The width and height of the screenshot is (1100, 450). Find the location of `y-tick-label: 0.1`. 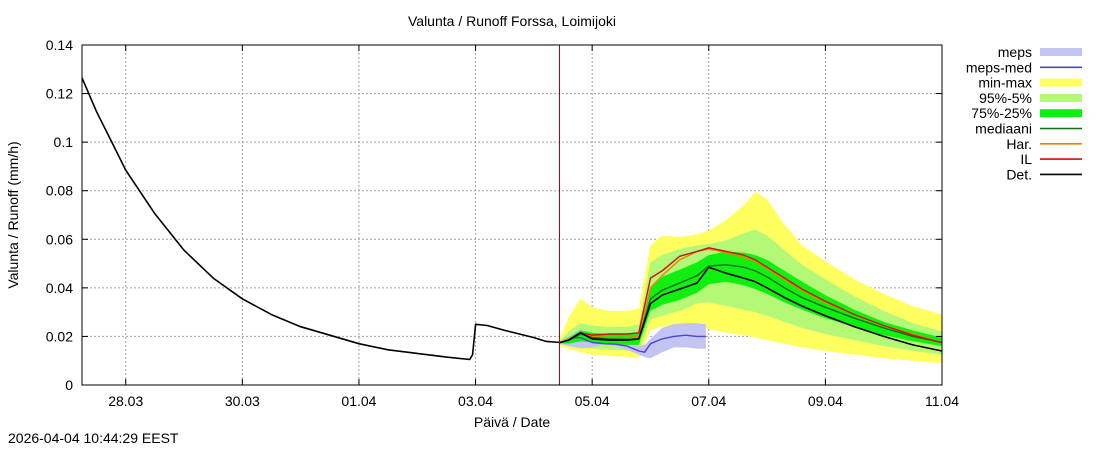

y-tick-label: 0.1 is located at coordinates (64, 142).